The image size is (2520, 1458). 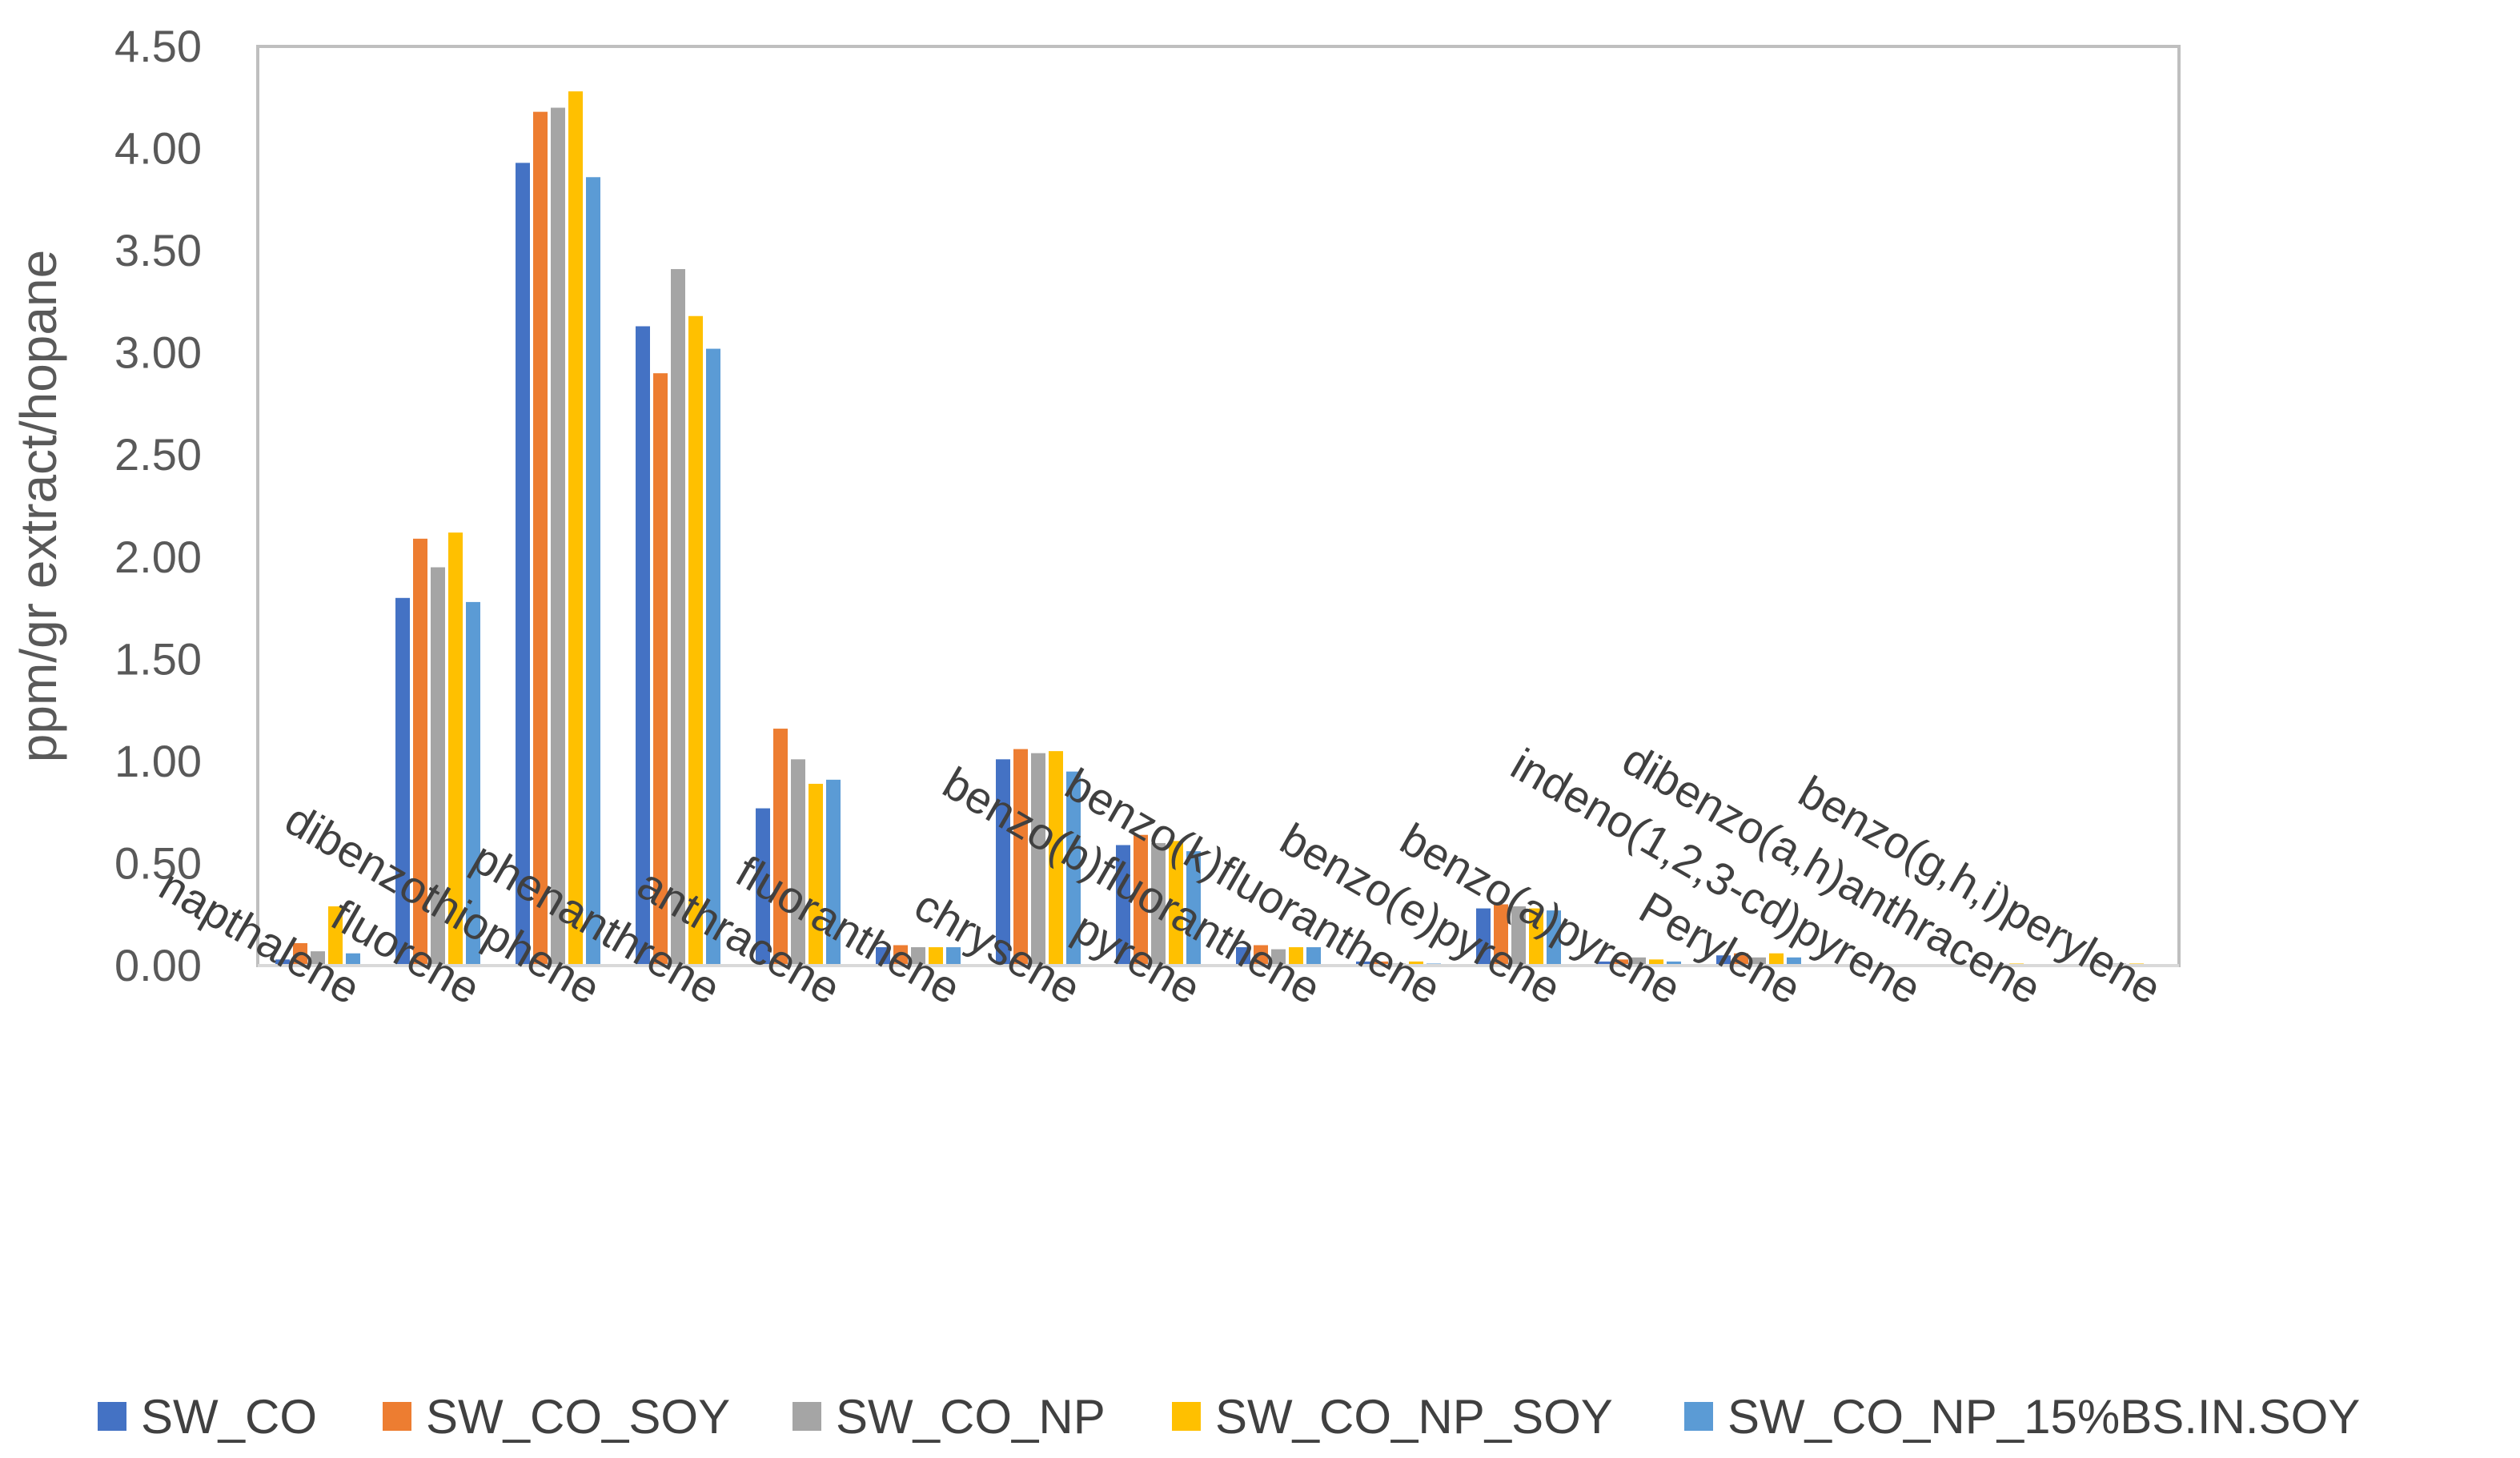 What do you see at coordinates (158, 46) in the screenshot?
I see `y-tick-label: 4.50` at bounding box center [158, 46].